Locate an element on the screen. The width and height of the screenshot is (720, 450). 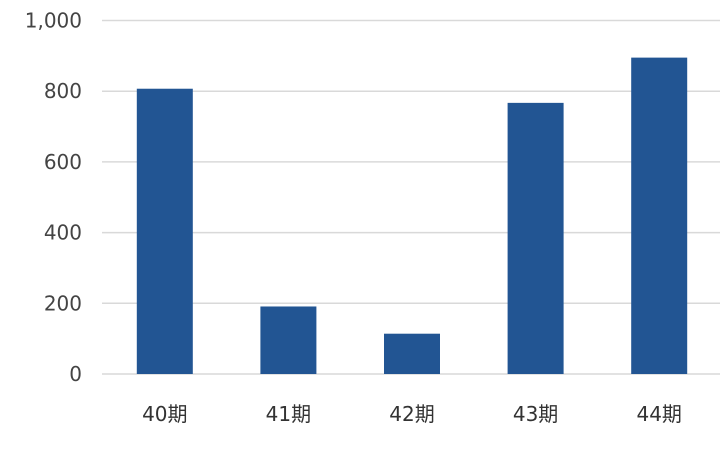
bar-41期 is located at coordinates (288, 340).